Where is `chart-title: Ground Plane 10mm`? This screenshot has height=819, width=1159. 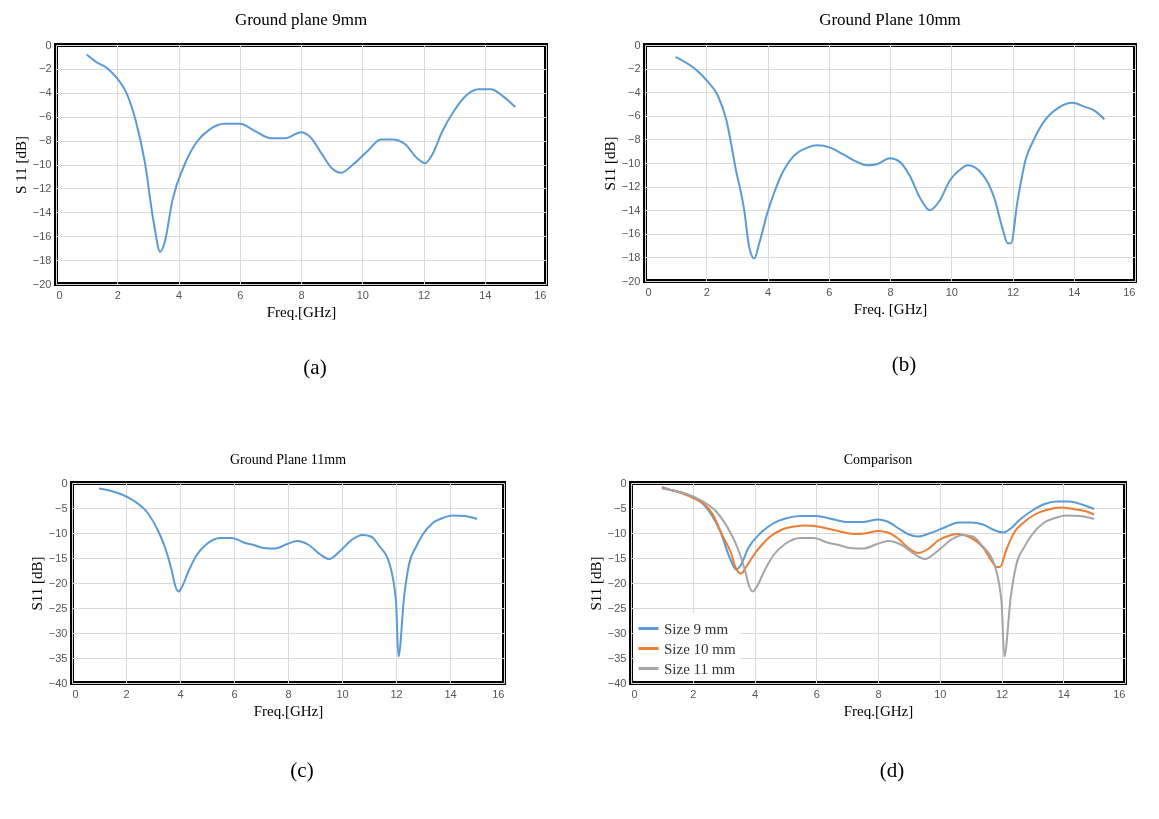
chart-title: Ground Plane 10mm is located at coordinates (890, 19).